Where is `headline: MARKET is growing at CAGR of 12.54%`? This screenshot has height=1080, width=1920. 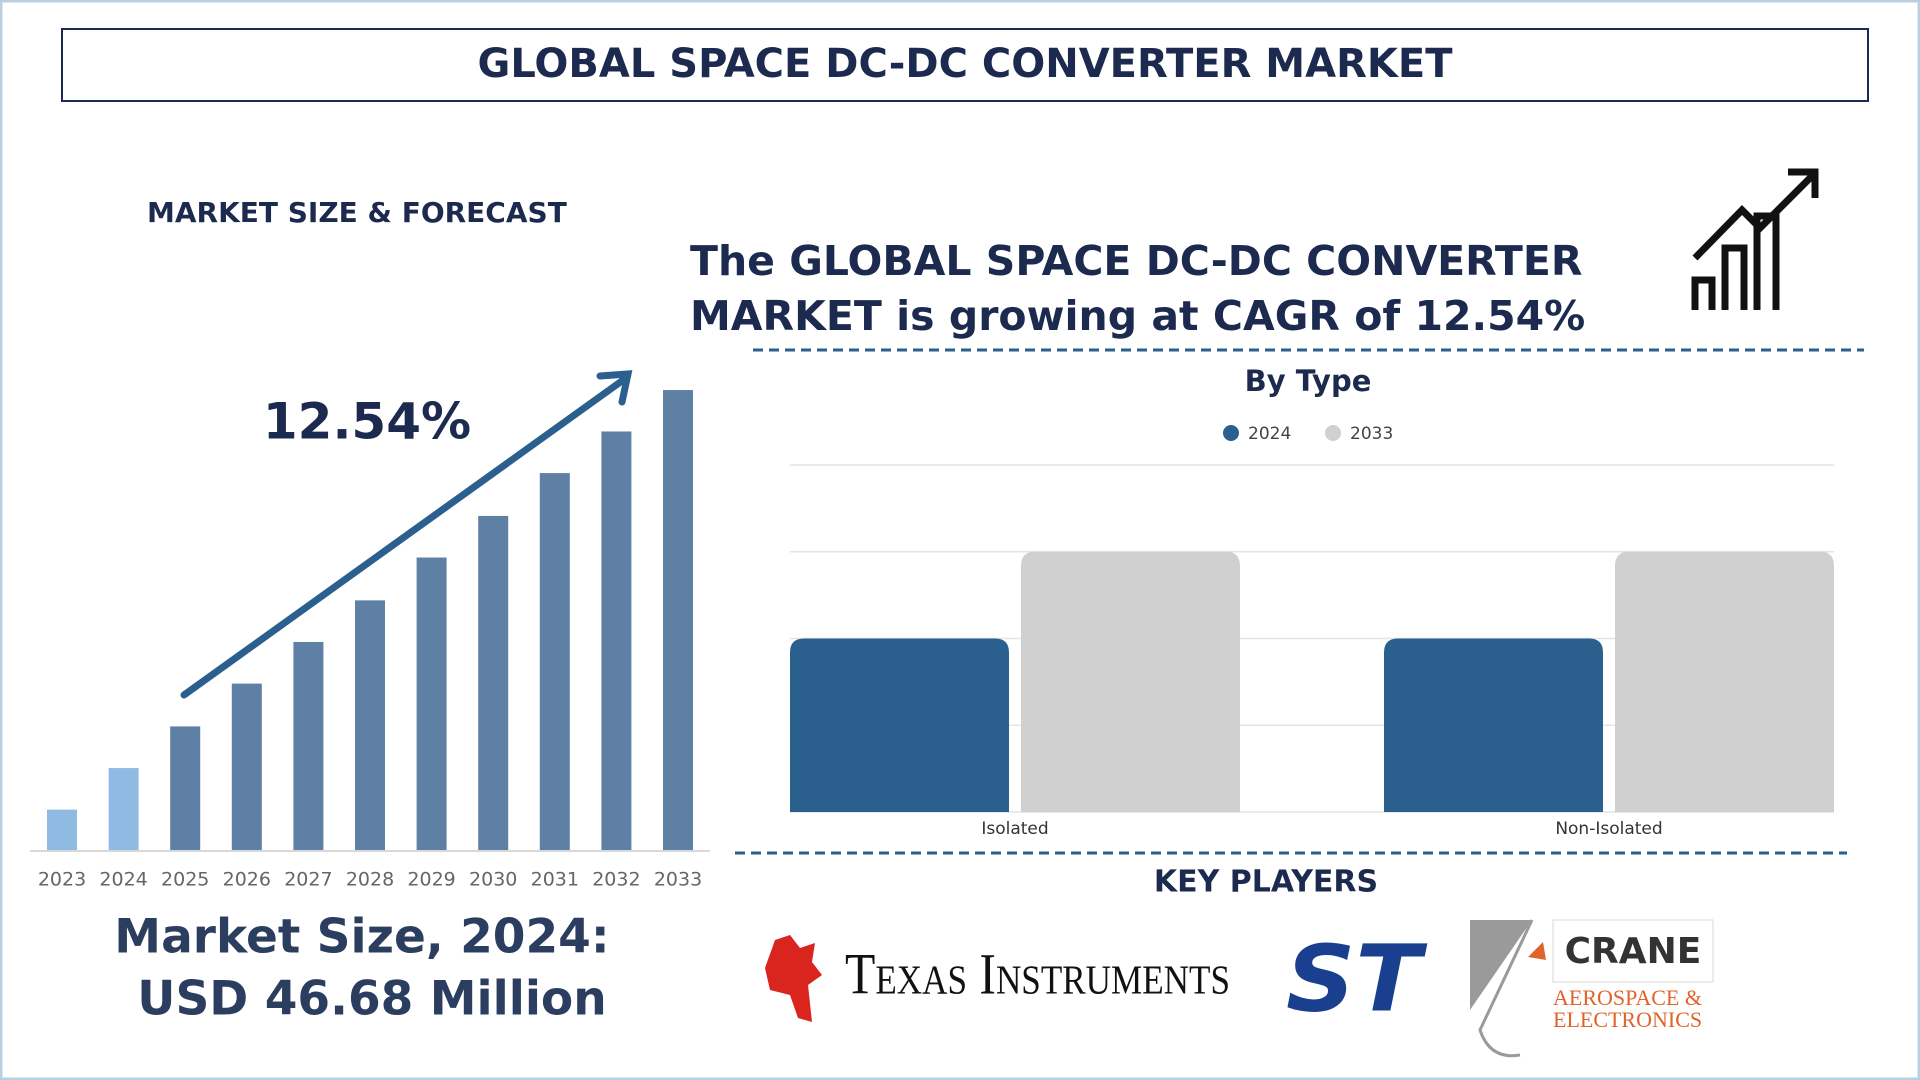
headline: MARKET is growing at CAGR of 12.54% is located at coordinates (1137, 316).